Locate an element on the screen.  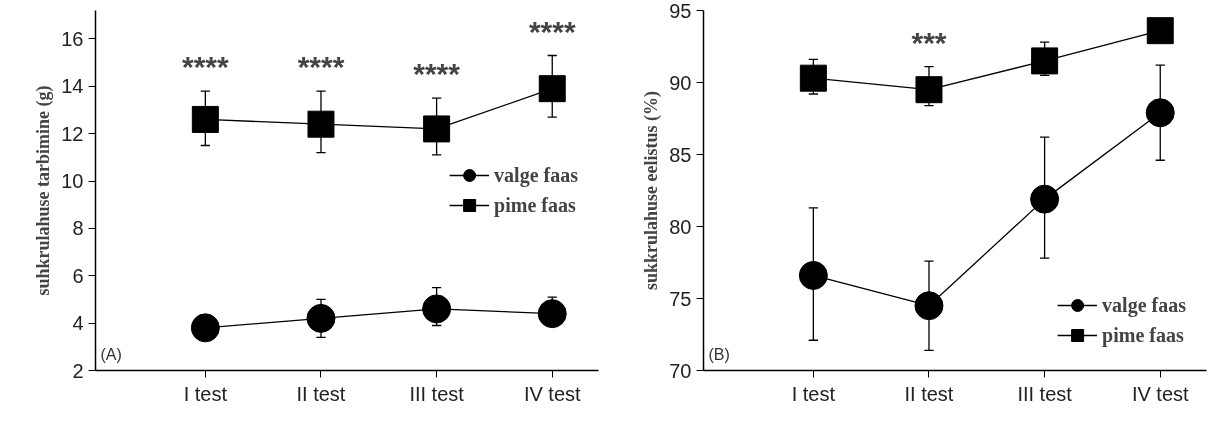
y-tick-label: 80 is located at coordinates (680, 226).